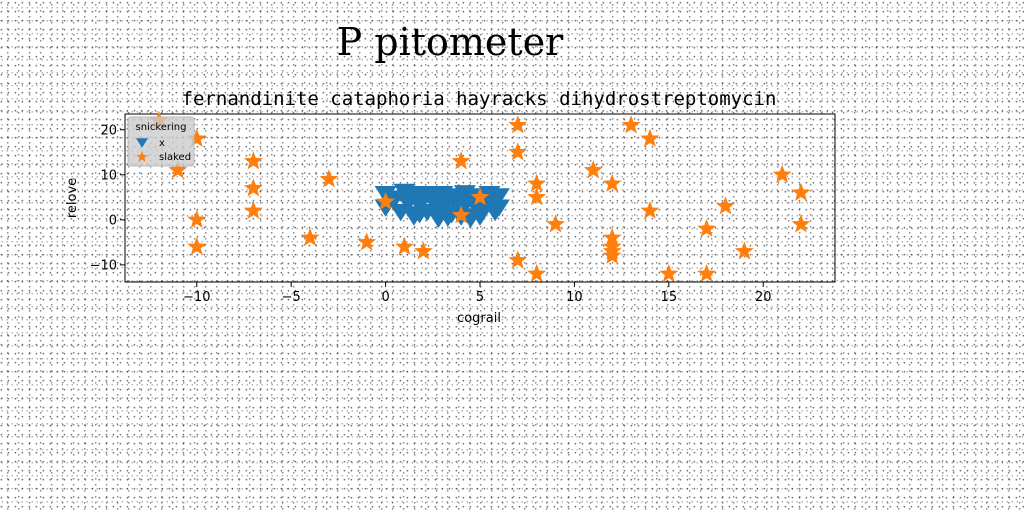  I want to click on legend-triangle-icon, so click(142, 143).